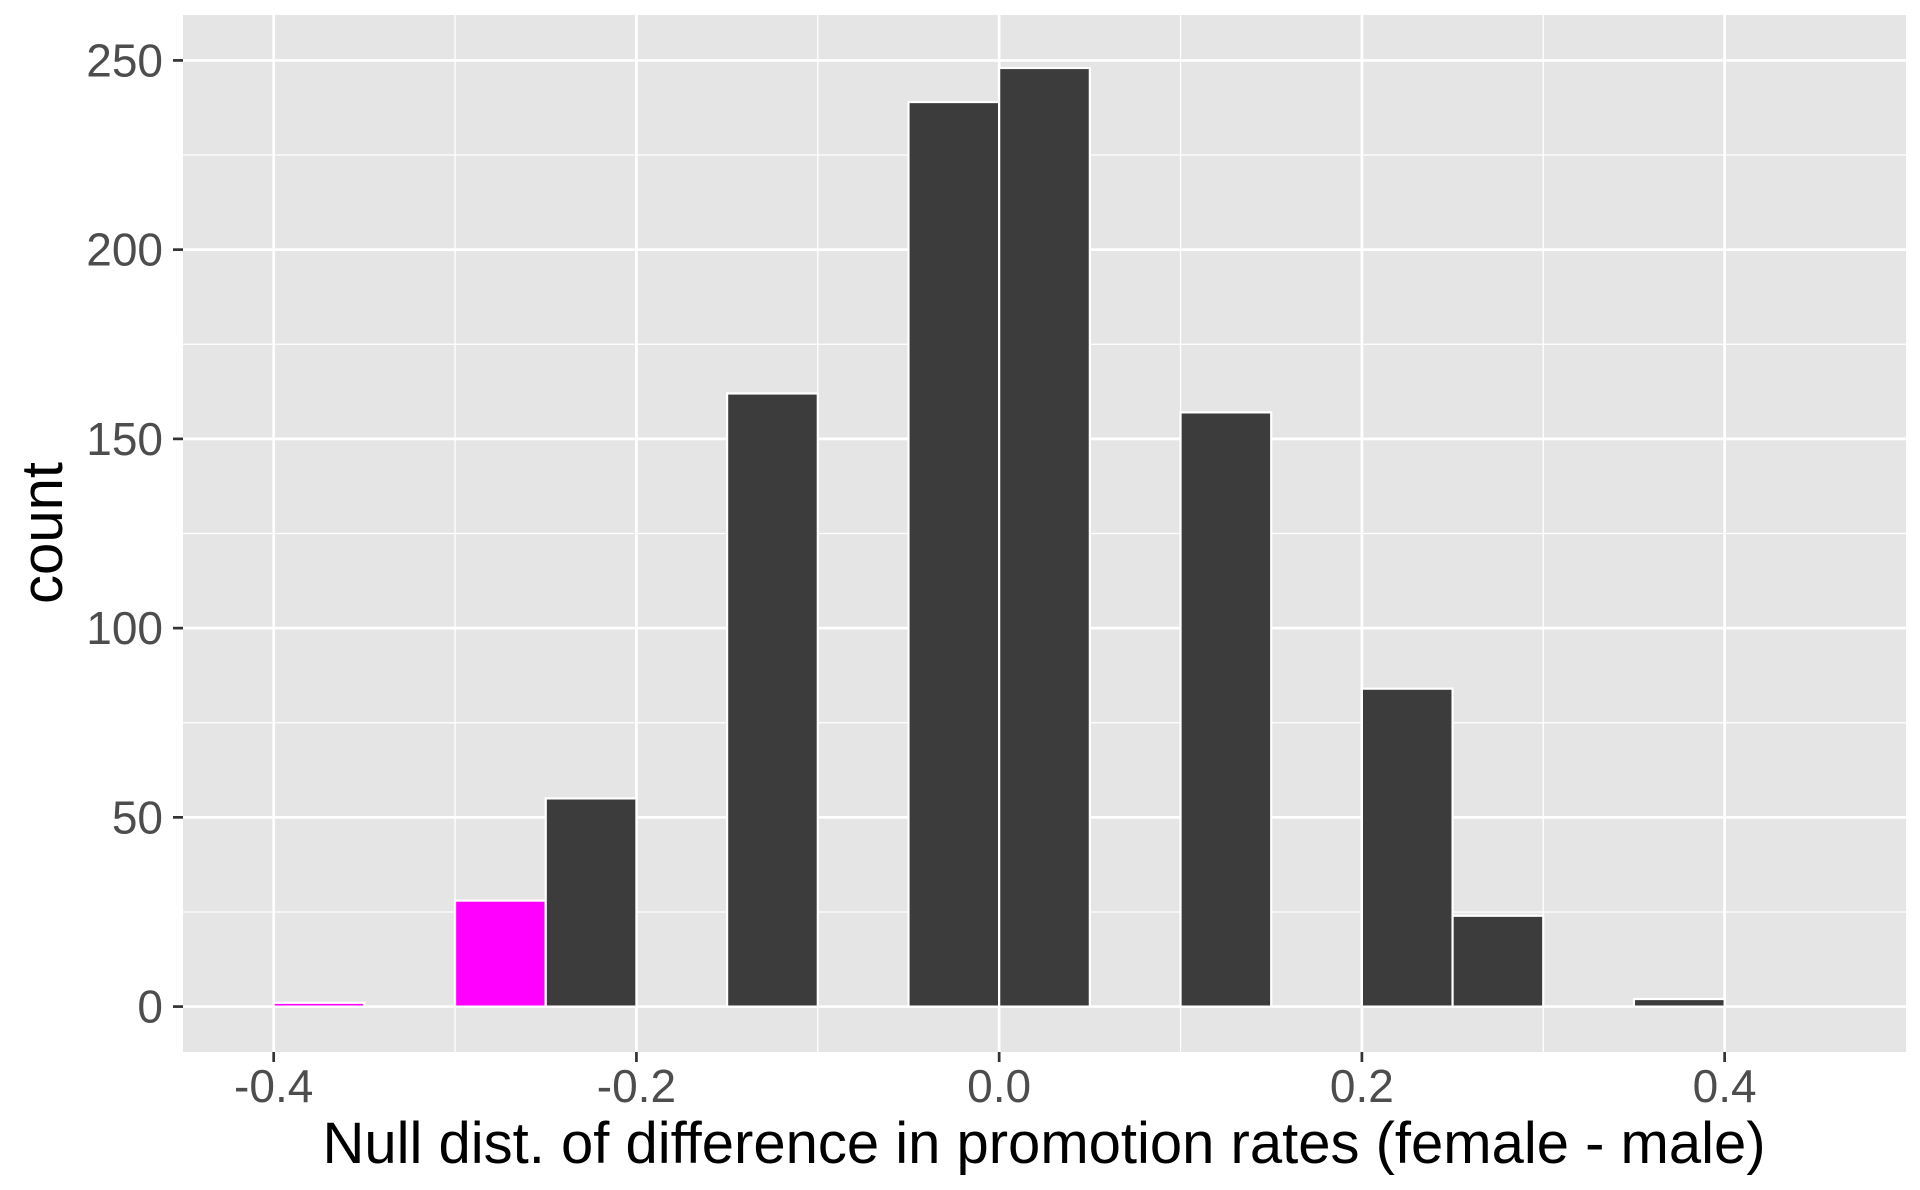 Image resolution: width=1920 pixels, height=1190 pixels. I want to click on y-tick-label: 250, so click(124, 60).